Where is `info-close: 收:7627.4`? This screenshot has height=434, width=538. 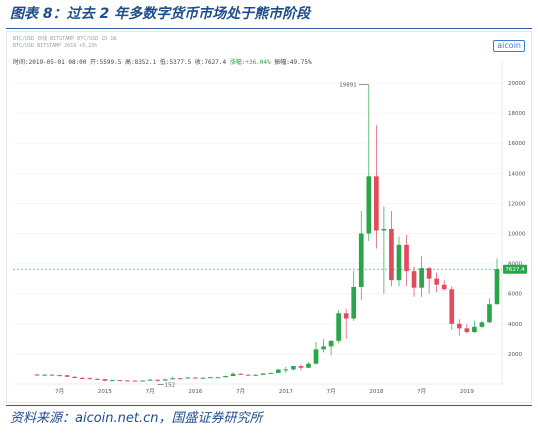 info-close: 收:7627.4 is located at coordinates (210, 62).